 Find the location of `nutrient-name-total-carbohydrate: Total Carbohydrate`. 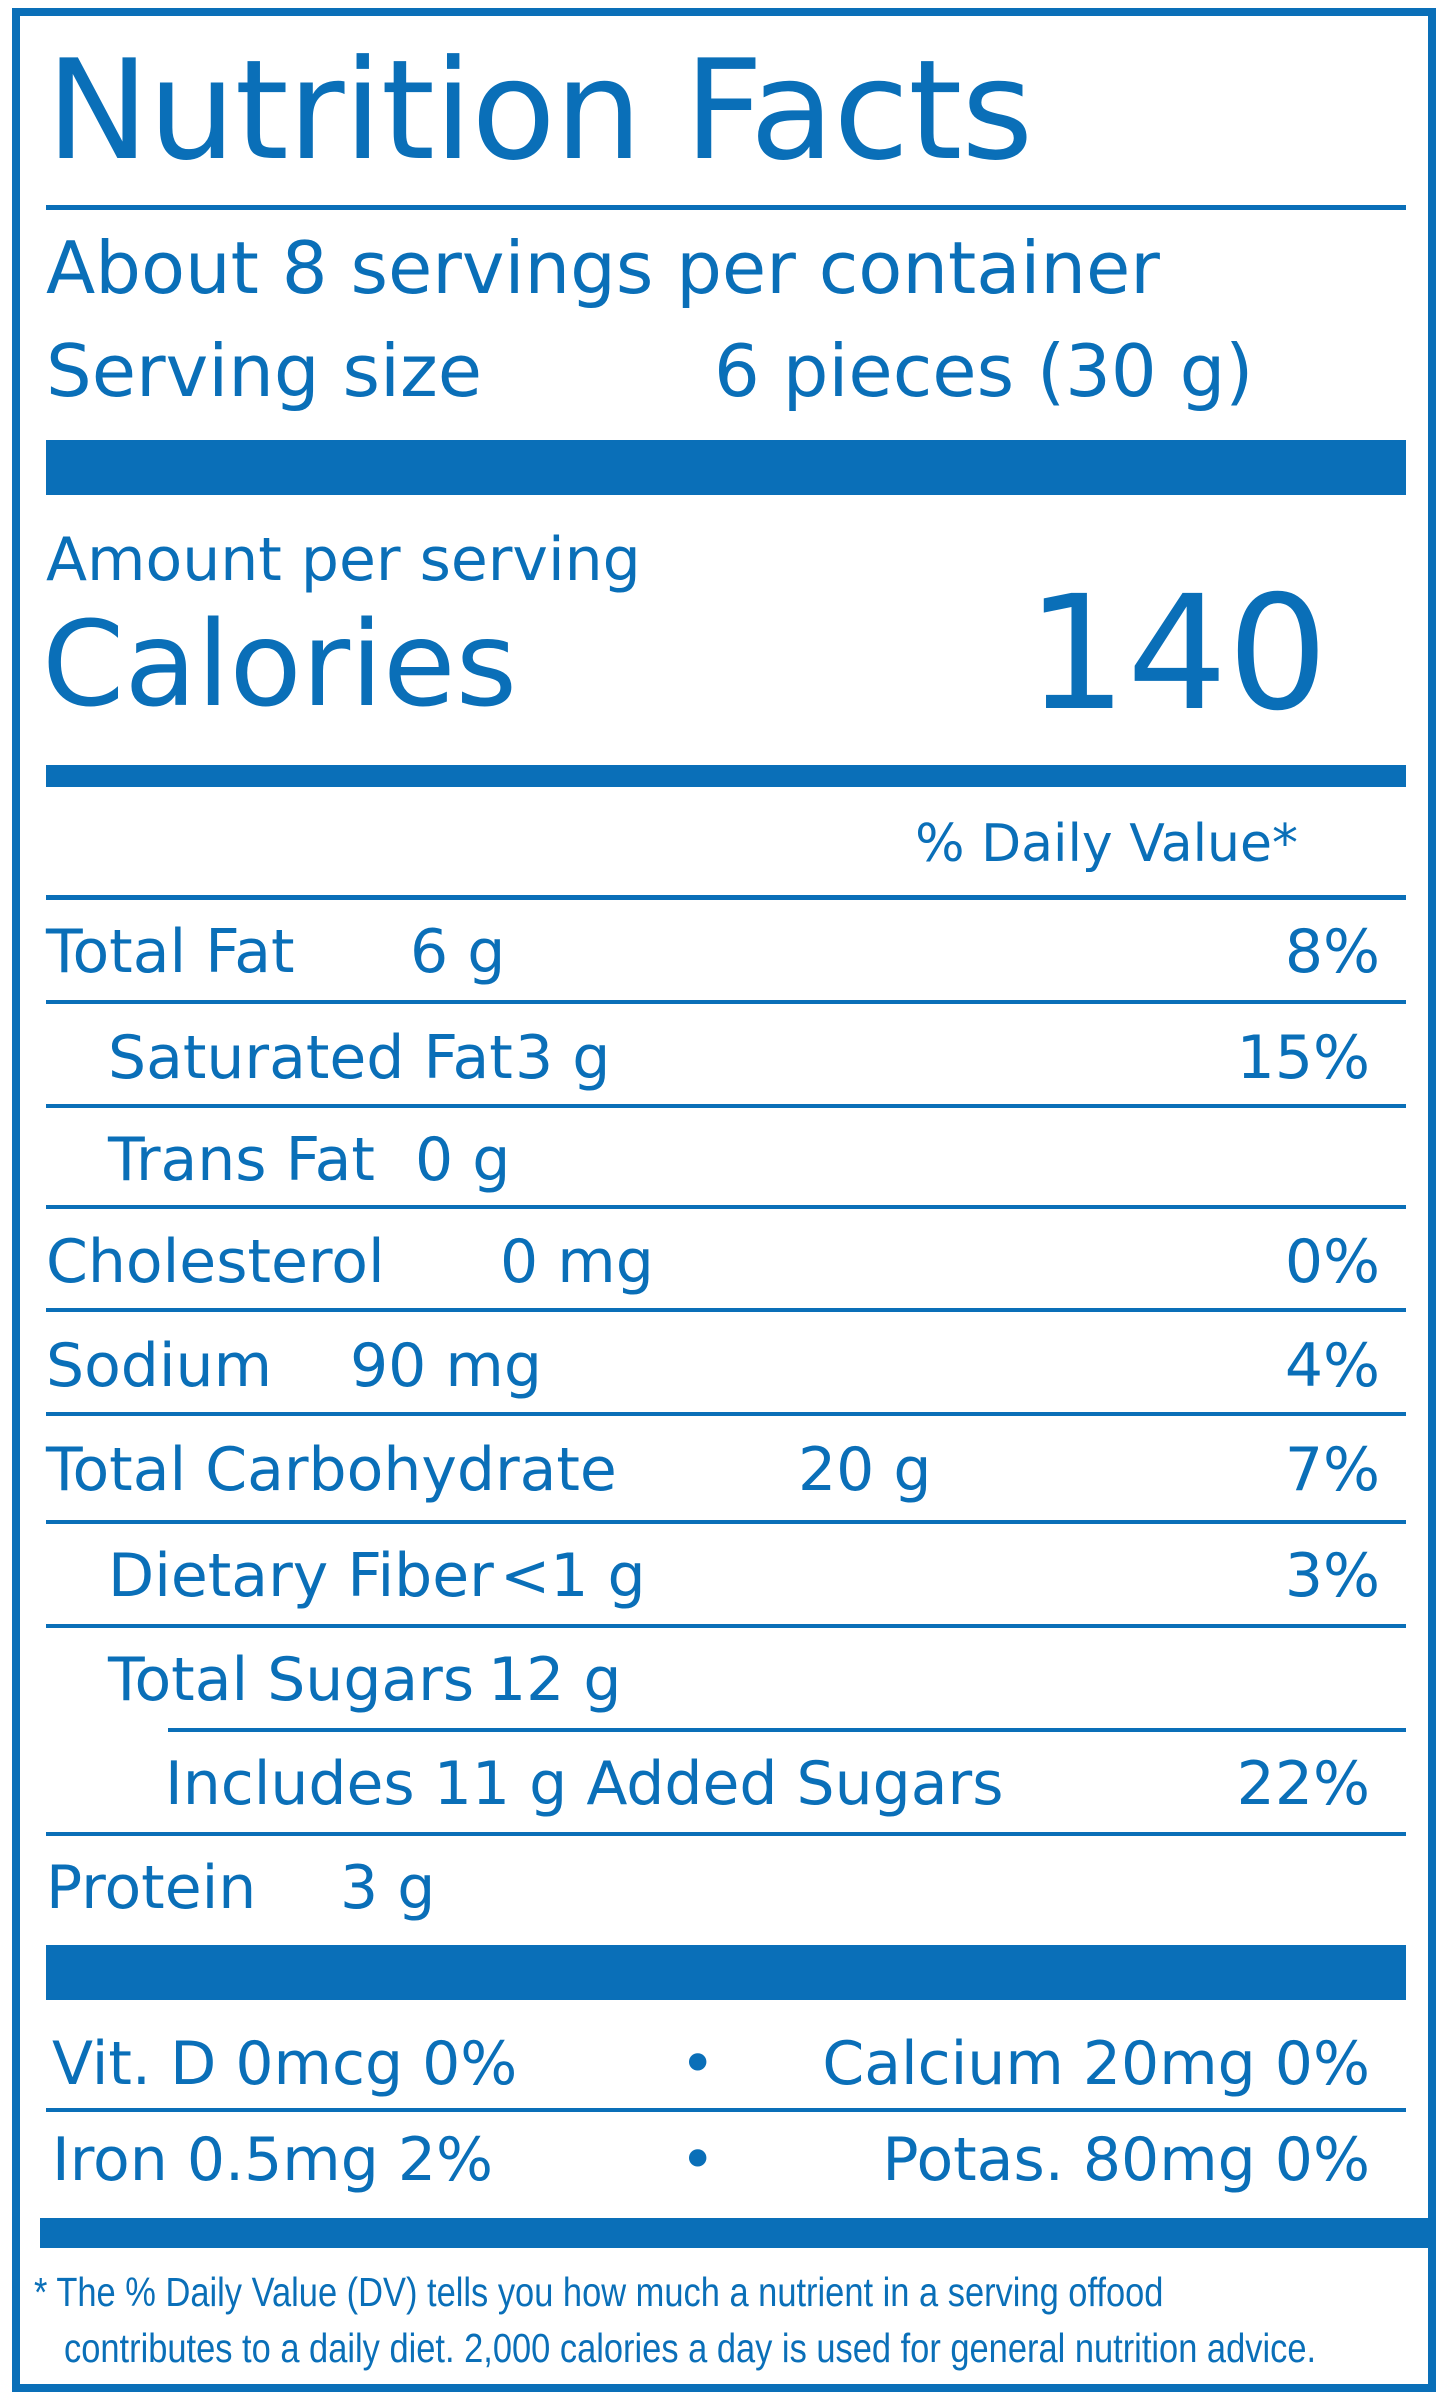

nutrient-name-total-carbohydrate: Total Carbohydrate is located at coordinates (331, 1470).